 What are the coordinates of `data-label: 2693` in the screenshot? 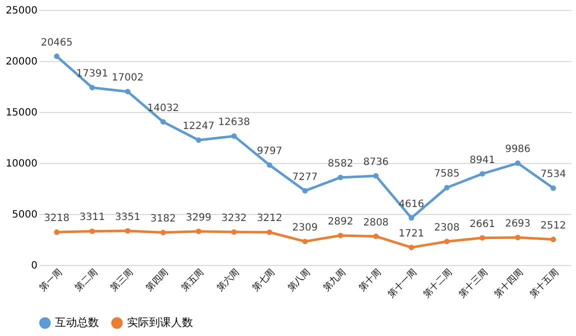 It's located at (518, 224).